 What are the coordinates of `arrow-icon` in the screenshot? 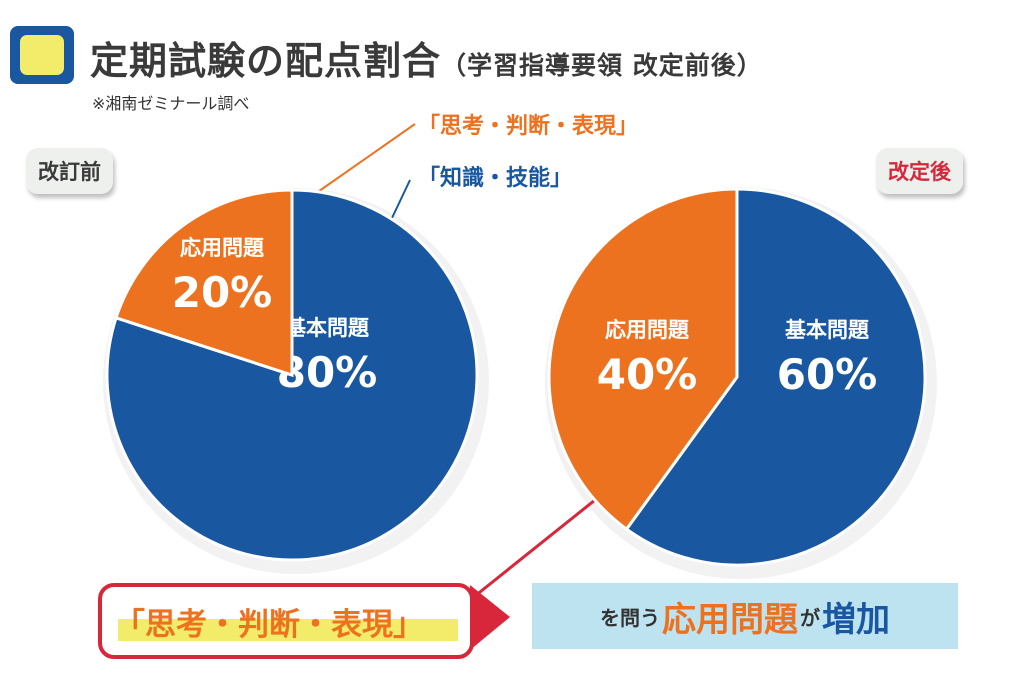 It's located at (490, 617).